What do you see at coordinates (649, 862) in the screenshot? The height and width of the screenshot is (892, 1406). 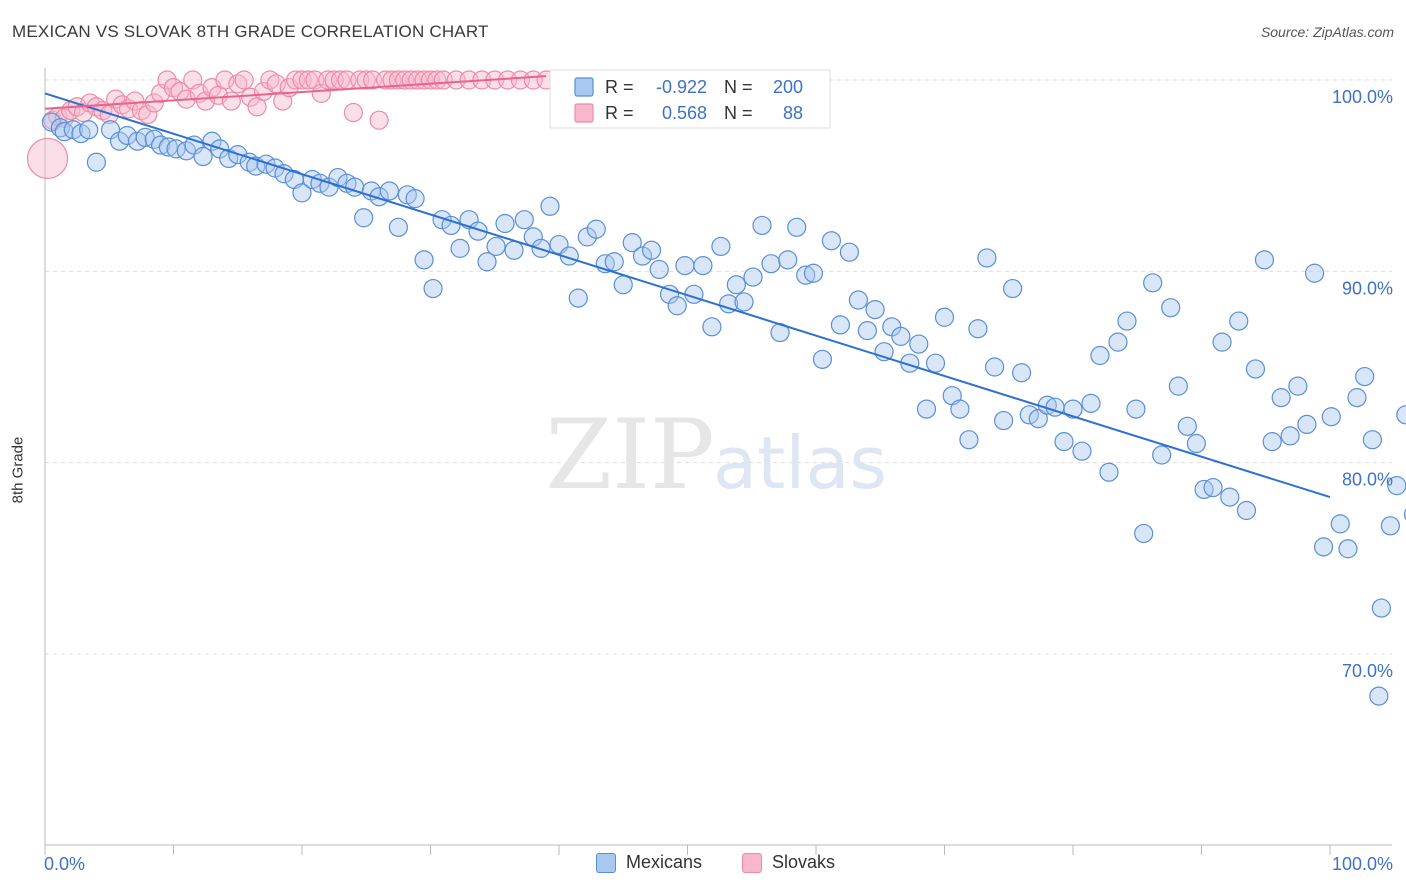 I see `legend-item-mexicans: Mexicans` at bounding box center [649, 862].